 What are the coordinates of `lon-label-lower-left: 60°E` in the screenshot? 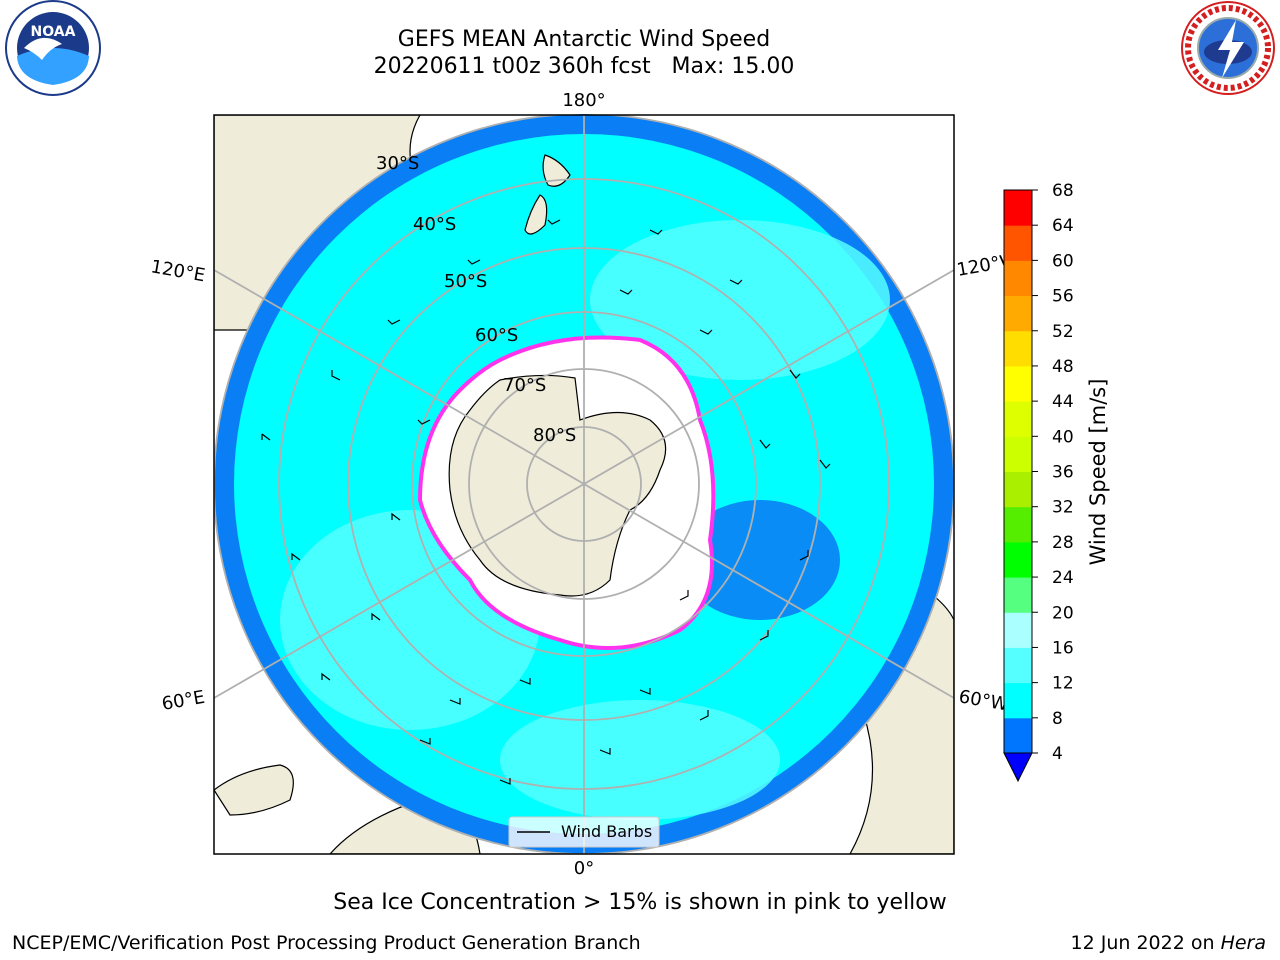 It's located at (183, 701).